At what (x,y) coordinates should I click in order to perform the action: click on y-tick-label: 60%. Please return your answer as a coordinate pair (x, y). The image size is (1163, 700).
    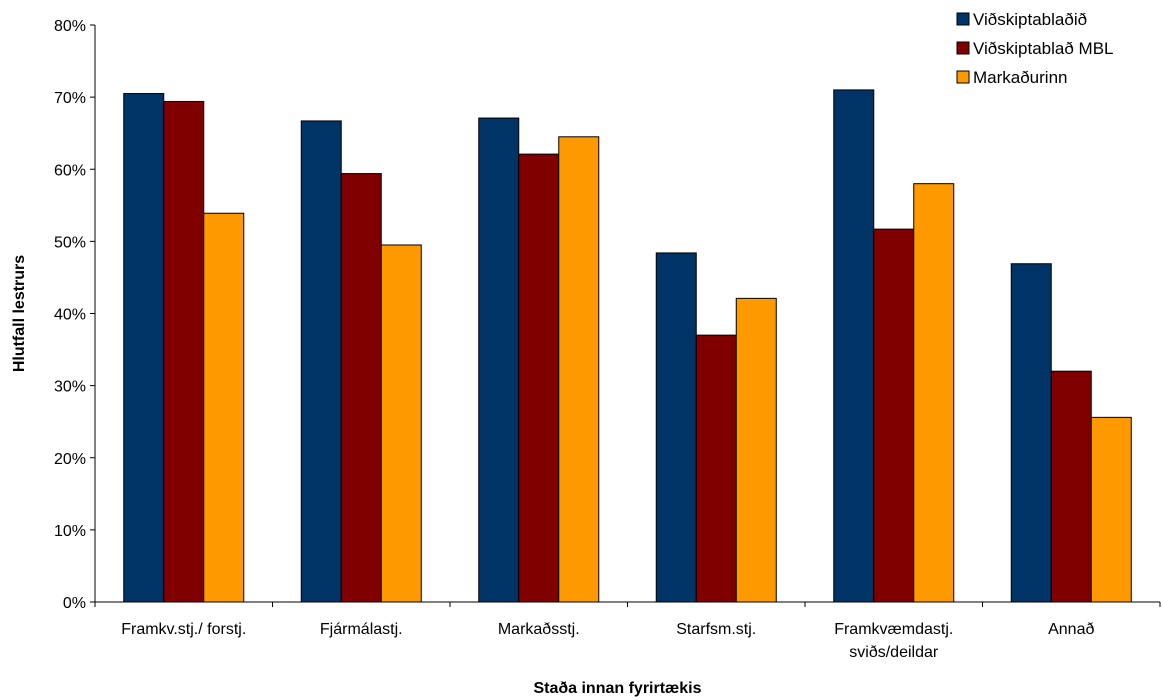
    Looking at the image, I should click on (70, 170).